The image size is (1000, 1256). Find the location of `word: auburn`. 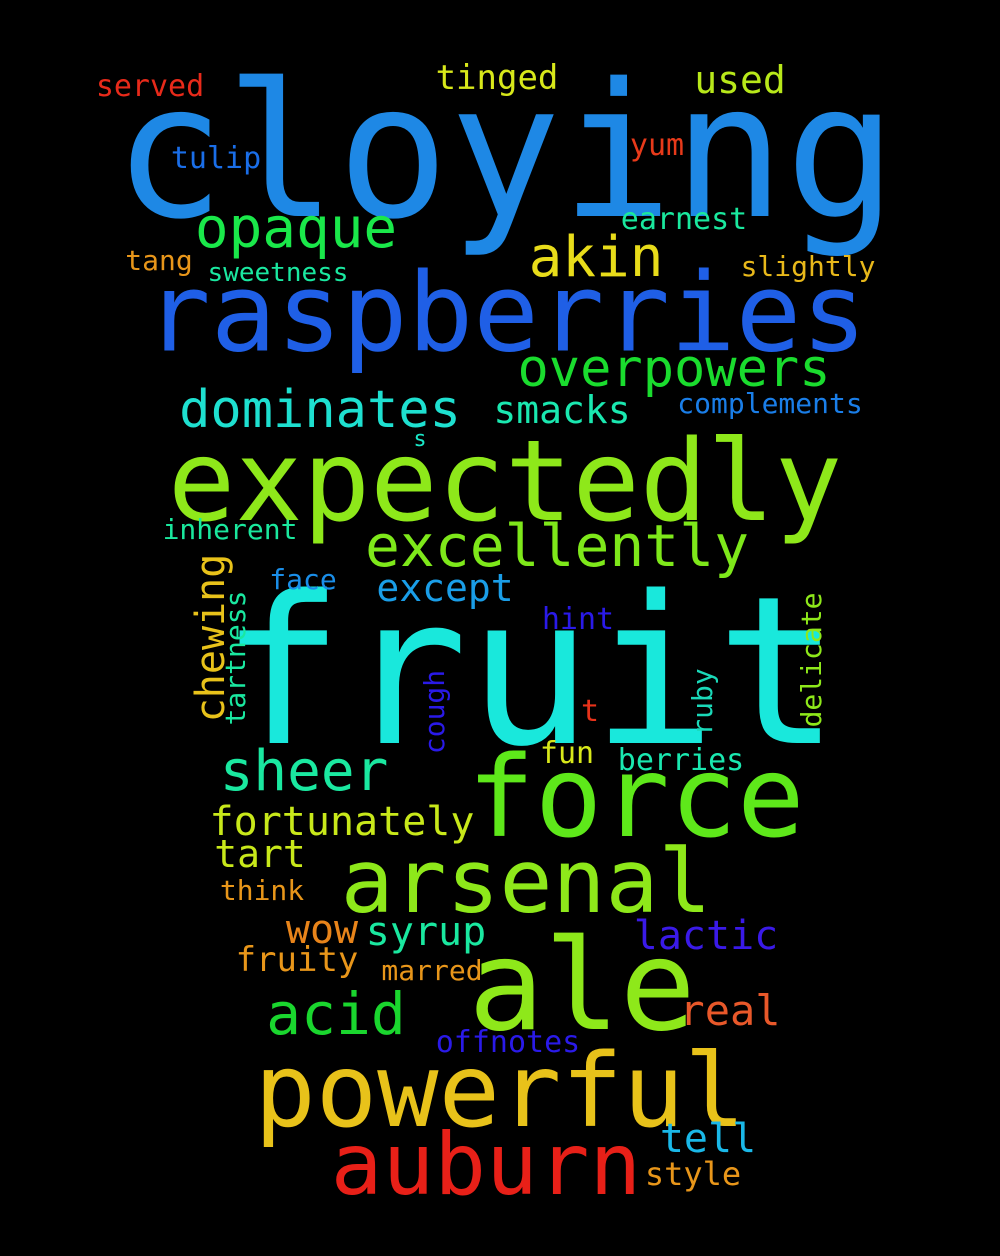

word: auburn is located at coordinates (486, 1165).